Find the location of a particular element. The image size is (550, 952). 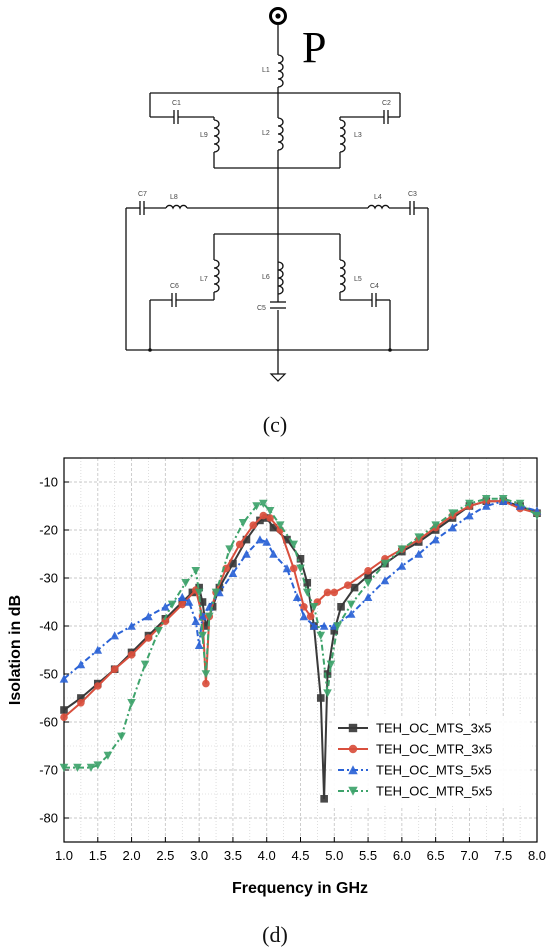

legend-box is located at coordinates (431, 761).